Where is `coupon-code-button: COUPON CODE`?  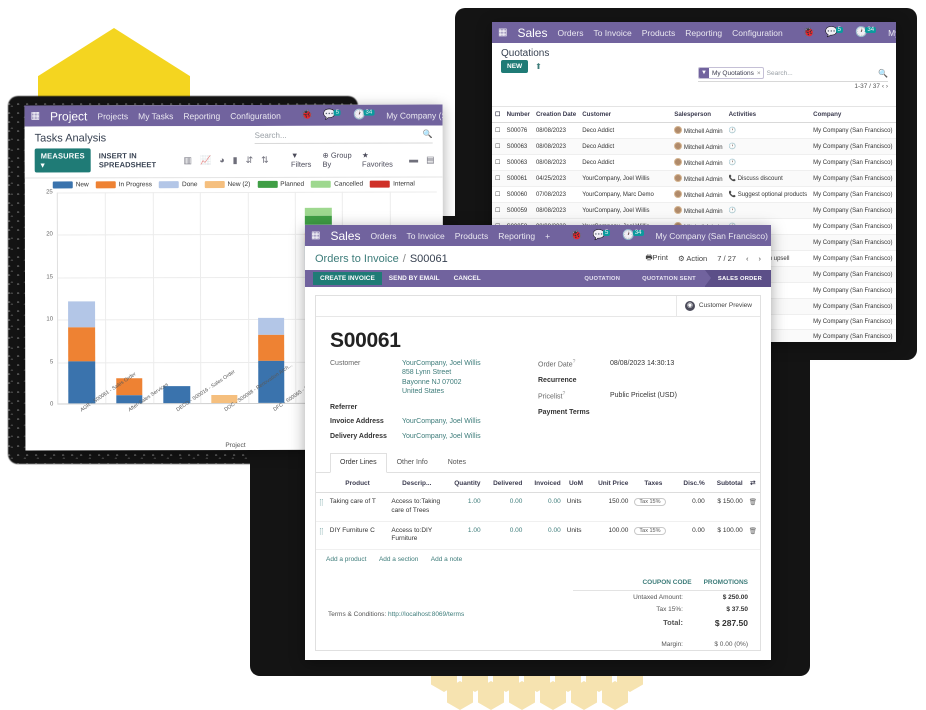
coupon-code-button: COUPON CODE is located at coordinates (667, 583).